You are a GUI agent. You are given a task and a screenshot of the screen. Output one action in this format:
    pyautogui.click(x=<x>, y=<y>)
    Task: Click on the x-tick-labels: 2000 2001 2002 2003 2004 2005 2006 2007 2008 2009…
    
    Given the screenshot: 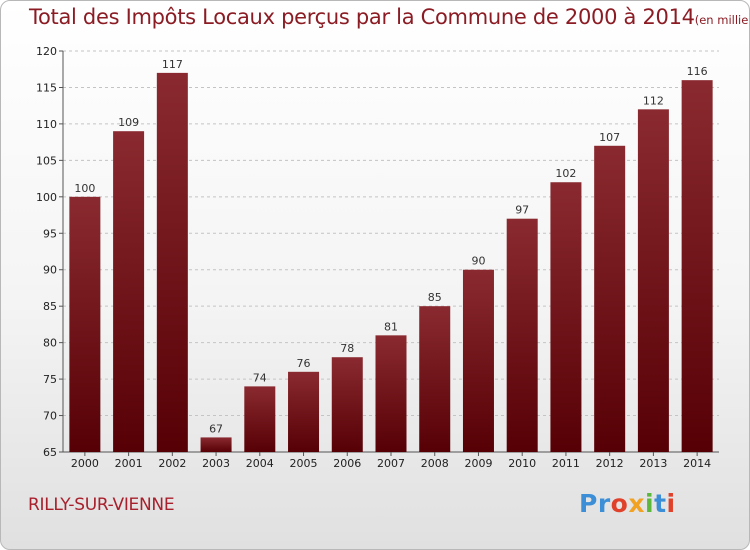 What is the action you would take?
    pyautogui.click(x=391, y=461)
    